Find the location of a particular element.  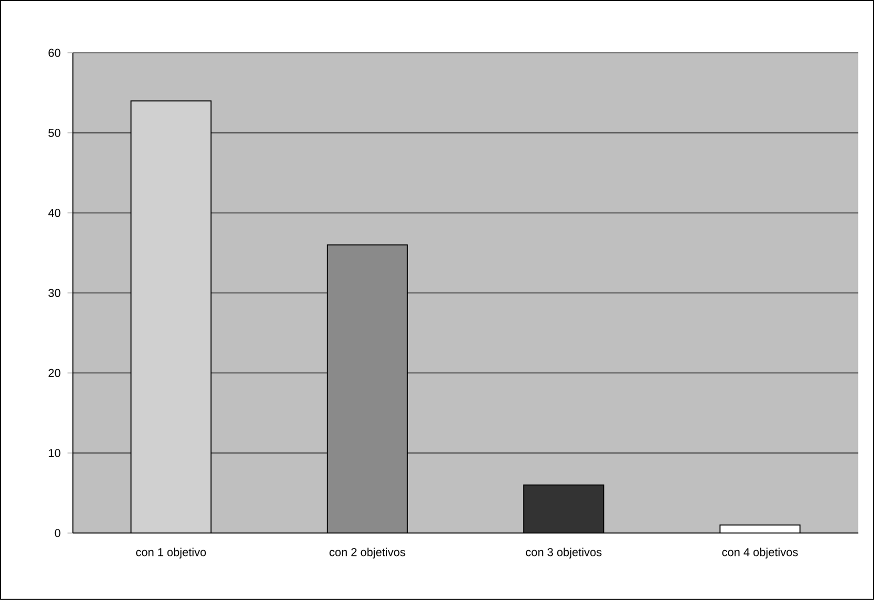

y-tick-label: 40 is located at coordinates (54, 213).